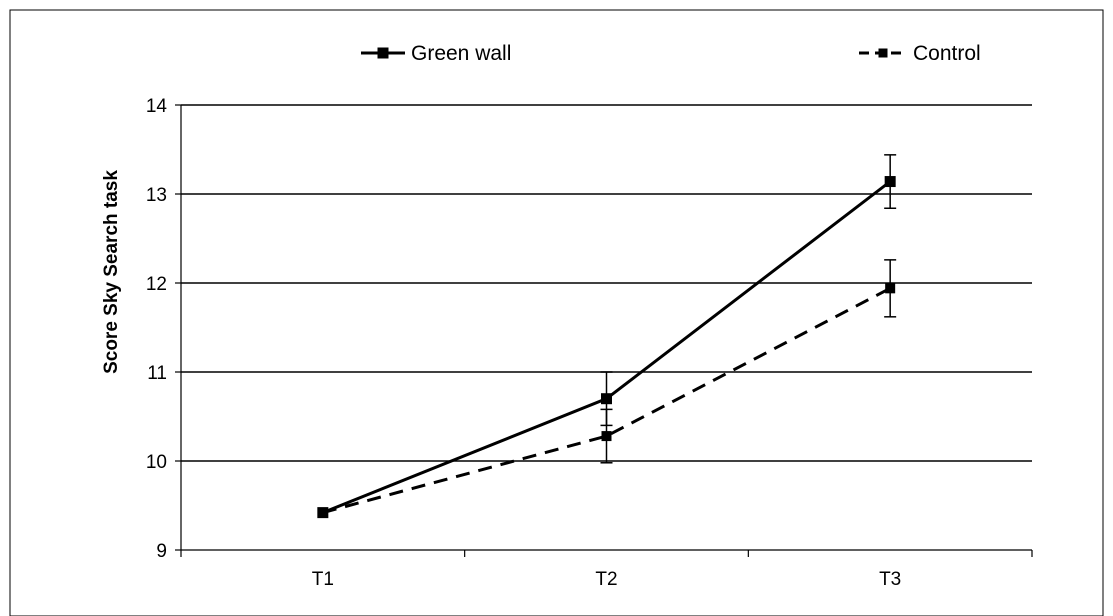  Describe the element at coordinates (606, 436) in the screenshot. I see `data-point-control-t2` at that location.